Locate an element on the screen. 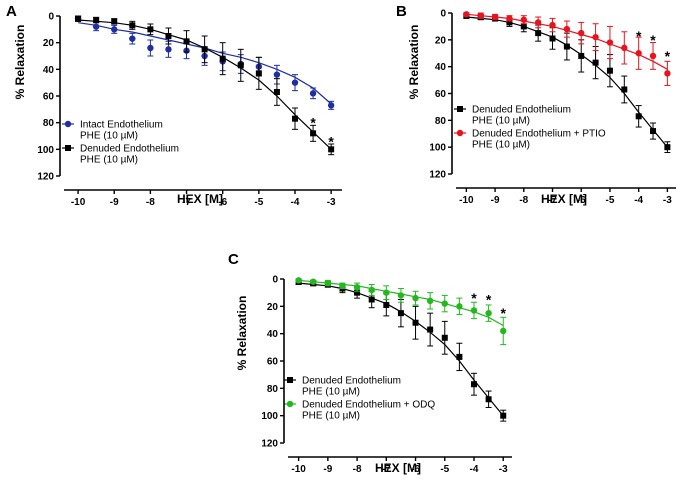 This screenshot has width=680, height=484. panel-c-letter: C is located at coordinates (233, 259).